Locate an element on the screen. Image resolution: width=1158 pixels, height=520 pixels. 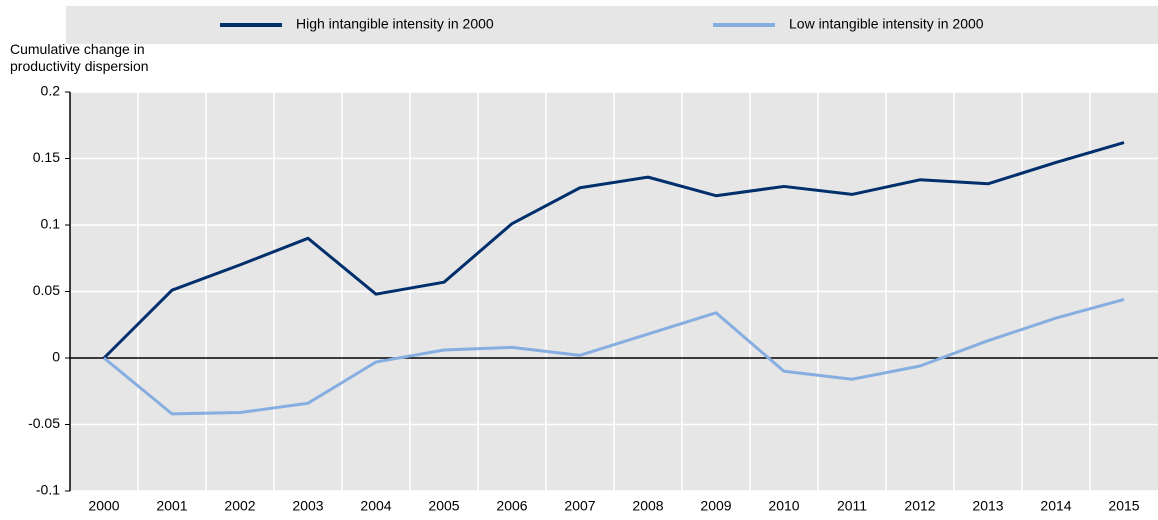
x-tick-label: 2013 is located at coordinates (987, 506).